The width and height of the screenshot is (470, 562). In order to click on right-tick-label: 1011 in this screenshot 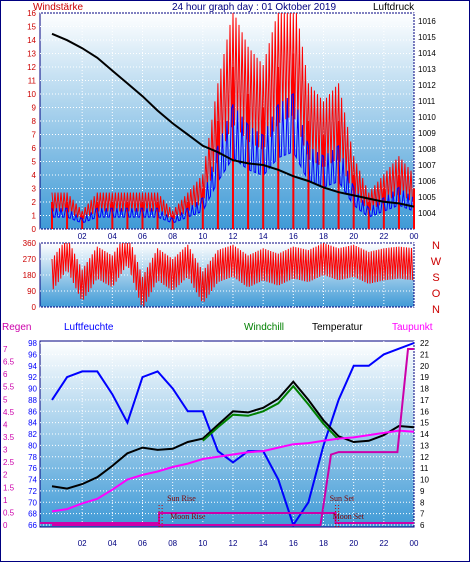, I will do `click(427, 101)`.